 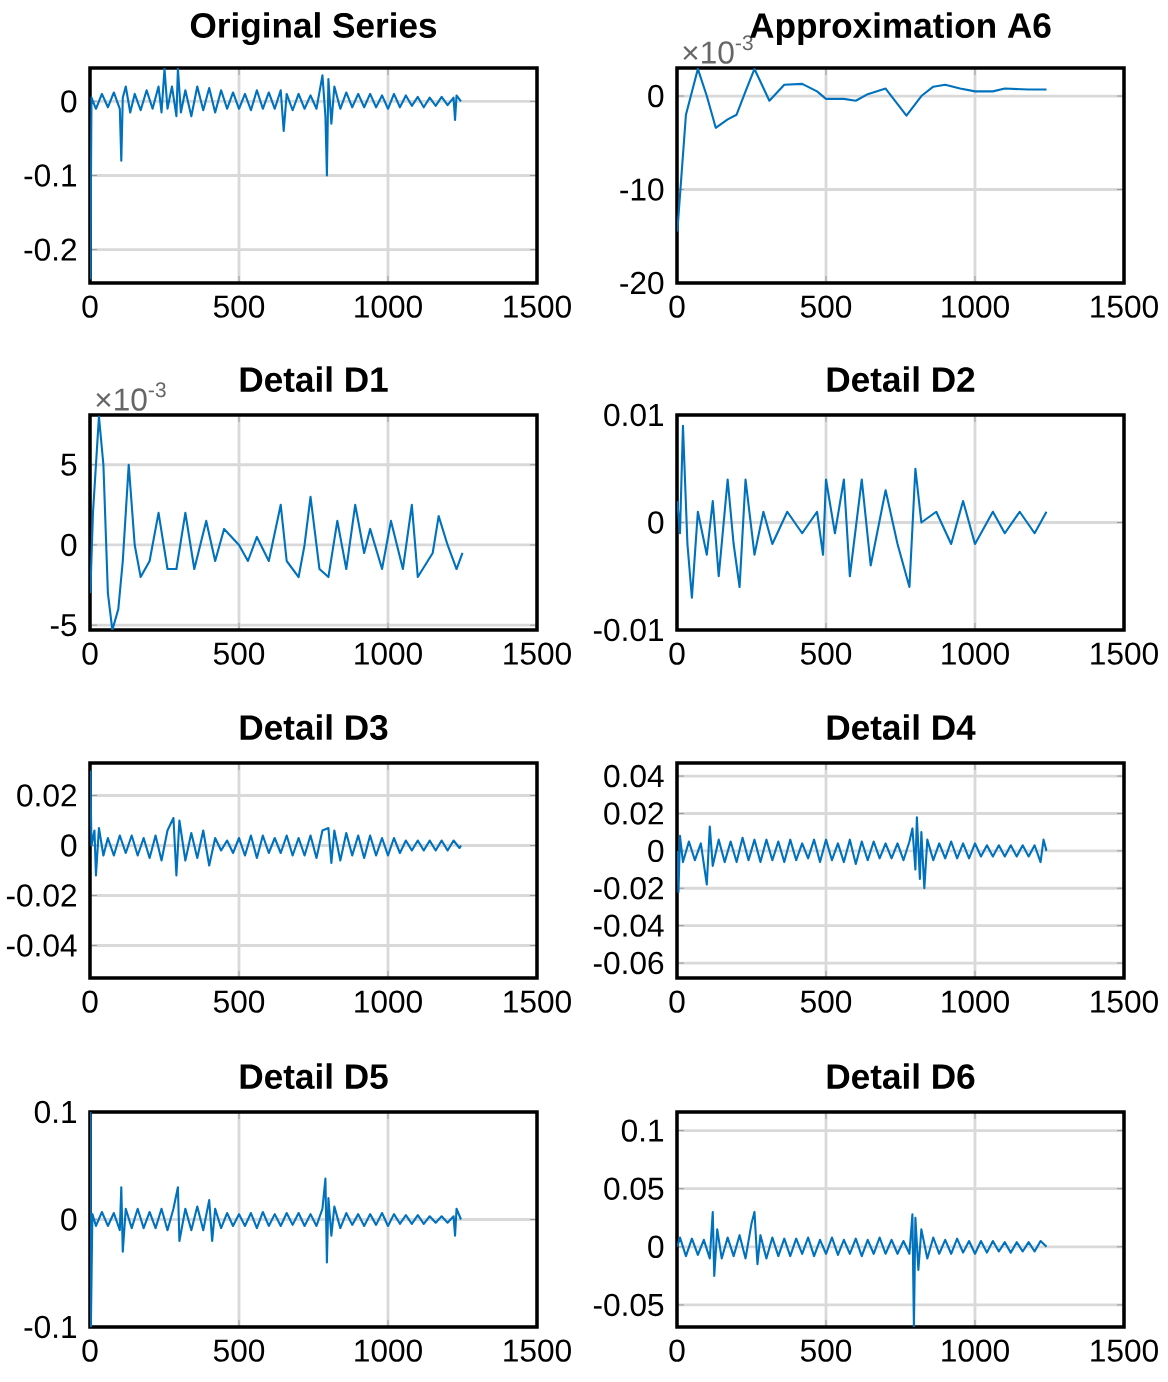 I want to click on chart-title: Detail D1, so click(x=314, y=379).